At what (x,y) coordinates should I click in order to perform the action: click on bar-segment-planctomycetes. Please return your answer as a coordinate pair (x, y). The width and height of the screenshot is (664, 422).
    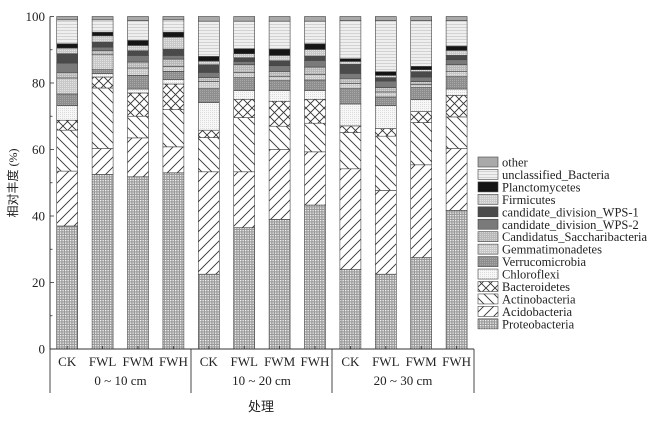
    Looking at the image, I should click on (421, 68).